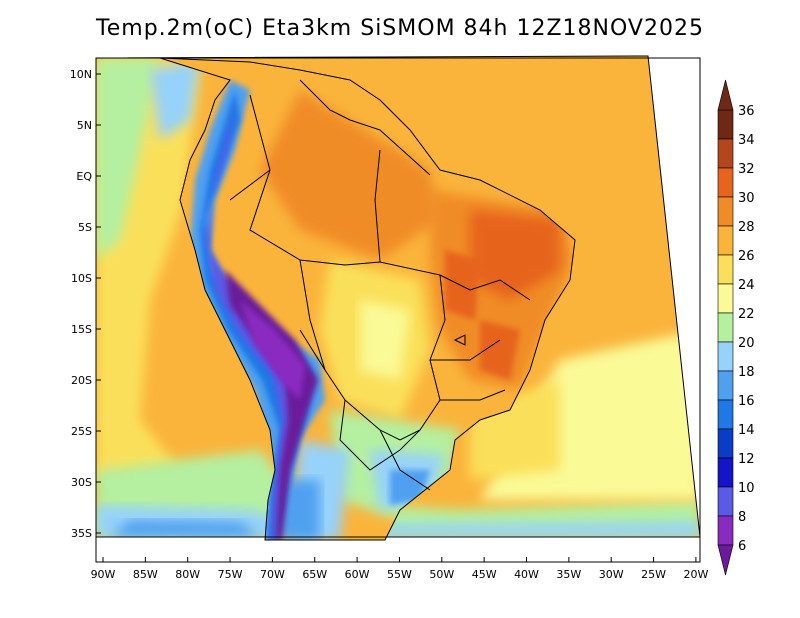 The height and width of the screenshot is (618, 800). What do you see at coordinates (725, 95) in the screenshot?
I see `colorbar-max-triangle` at bounding box center [725, 95].